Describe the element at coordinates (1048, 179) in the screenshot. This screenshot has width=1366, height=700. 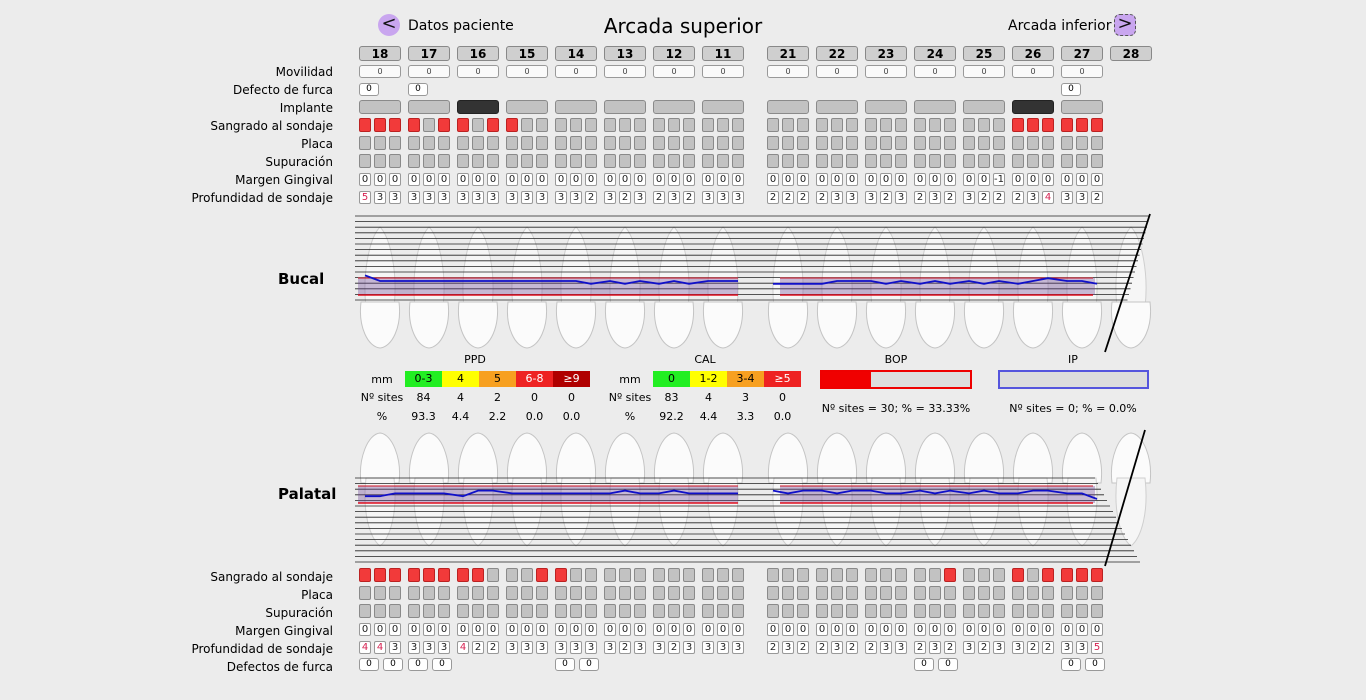
I see `margen-bucal-26: 0` at that location.